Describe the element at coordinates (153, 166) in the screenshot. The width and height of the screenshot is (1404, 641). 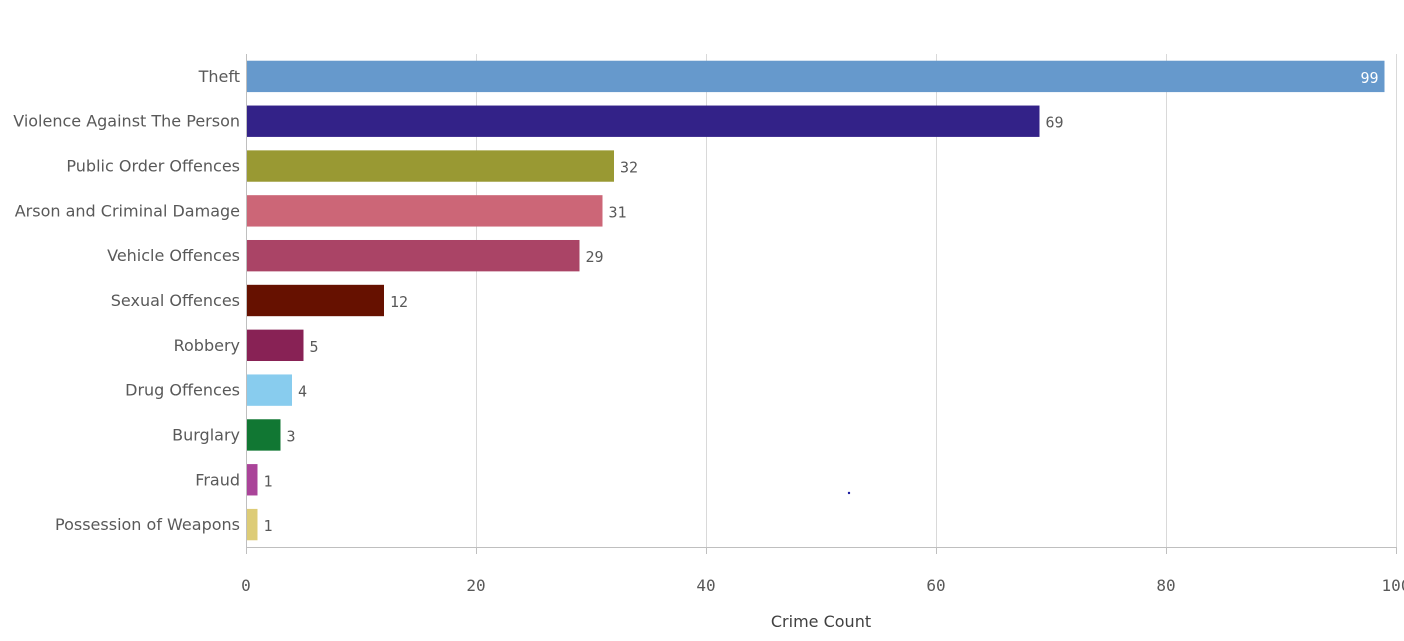
I see `category-label: Public Order Offences` at that location.